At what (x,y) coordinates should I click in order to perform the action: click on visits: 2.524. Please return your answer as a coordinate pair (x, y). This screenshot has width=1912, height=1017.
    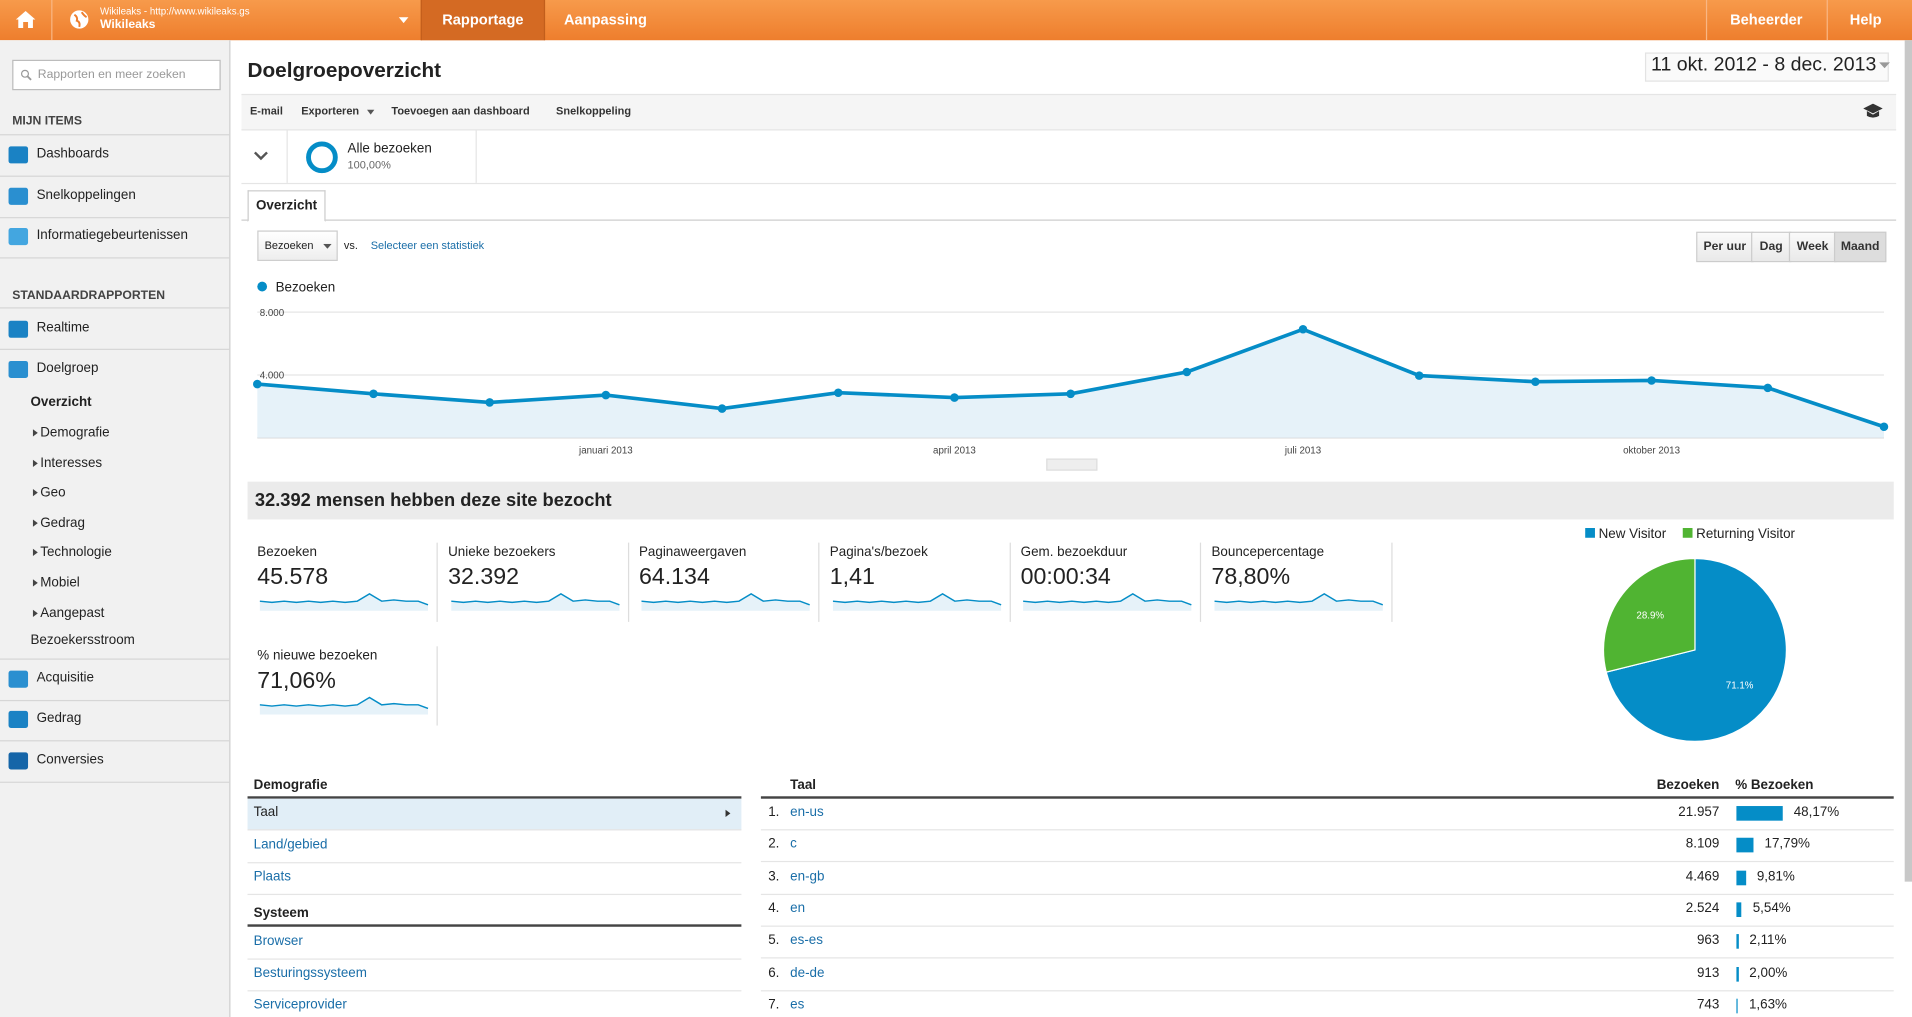
    Looking at the image, I should click on (1702, 908).